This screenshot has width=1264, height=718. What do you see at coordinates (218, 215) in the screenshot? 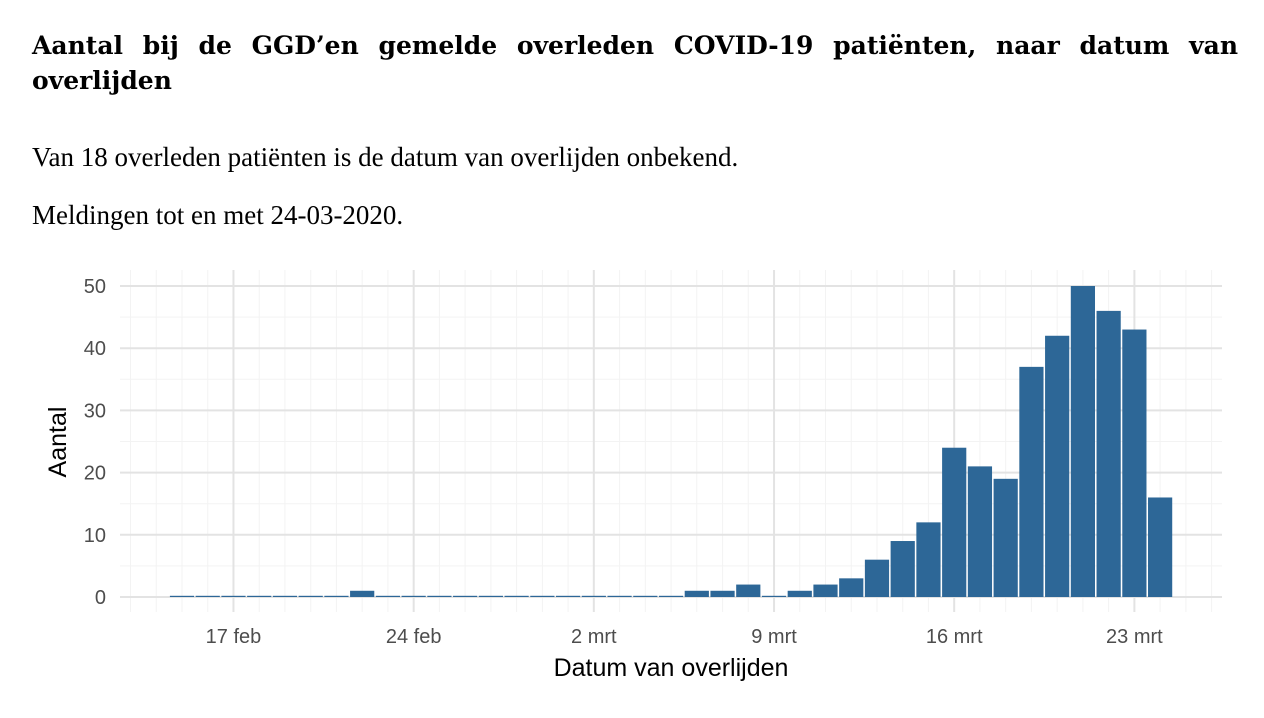
I see `chart-subtitle-reporting-date: Meldingen tot en met 24-03-2020.` at bounding box center [218, 215].